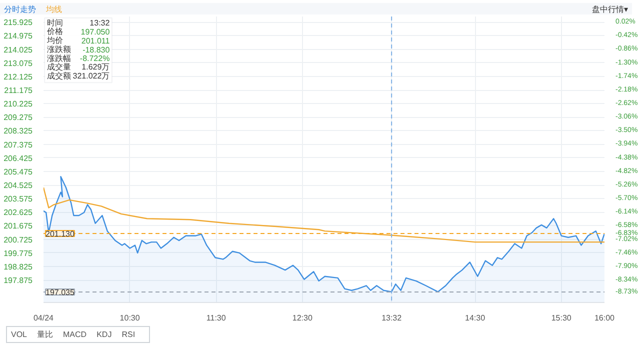 The image size is (640, 349). I want to click on y-tick-label: 210.225, so click(19, 104).